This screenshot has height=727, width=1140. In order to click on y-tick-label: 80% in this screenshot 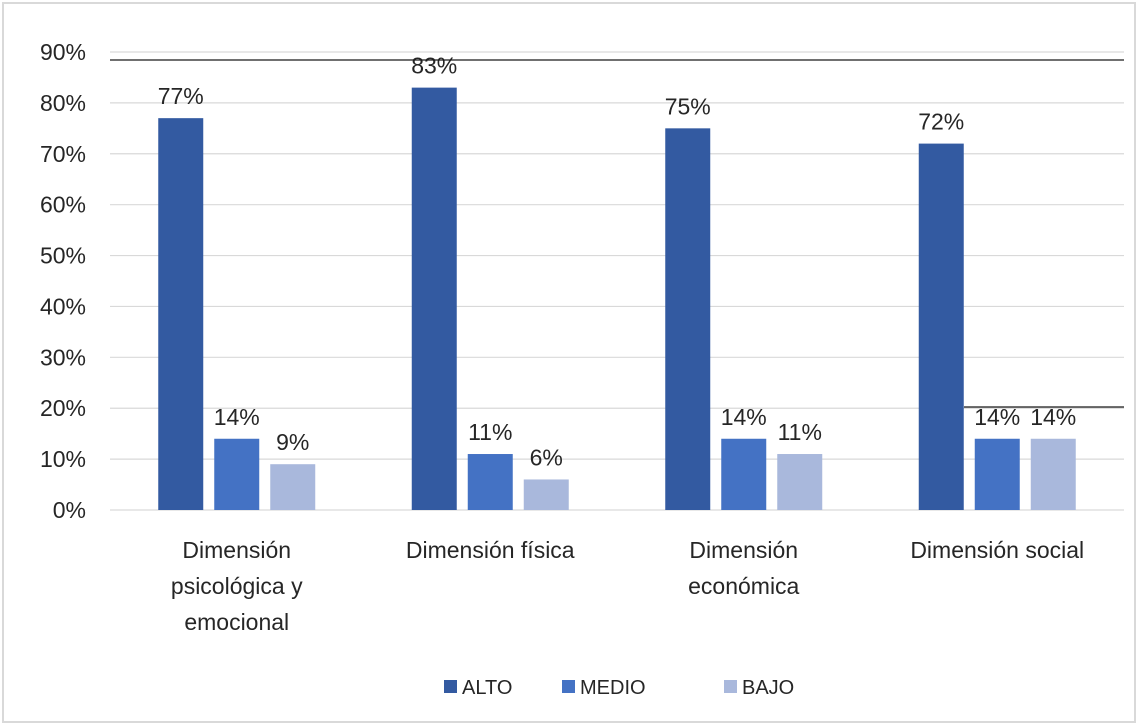, I will do `click(63, 103)`.